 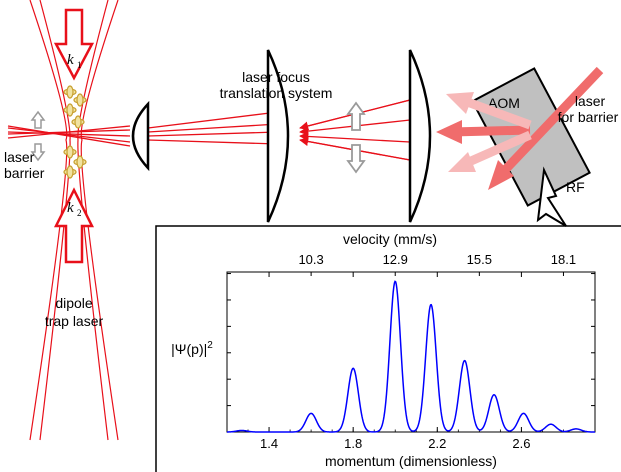 What do you see at coordinates (520, 128) in the screenshot?
I see `diffracted-beams` at bounding box center [520, 128].